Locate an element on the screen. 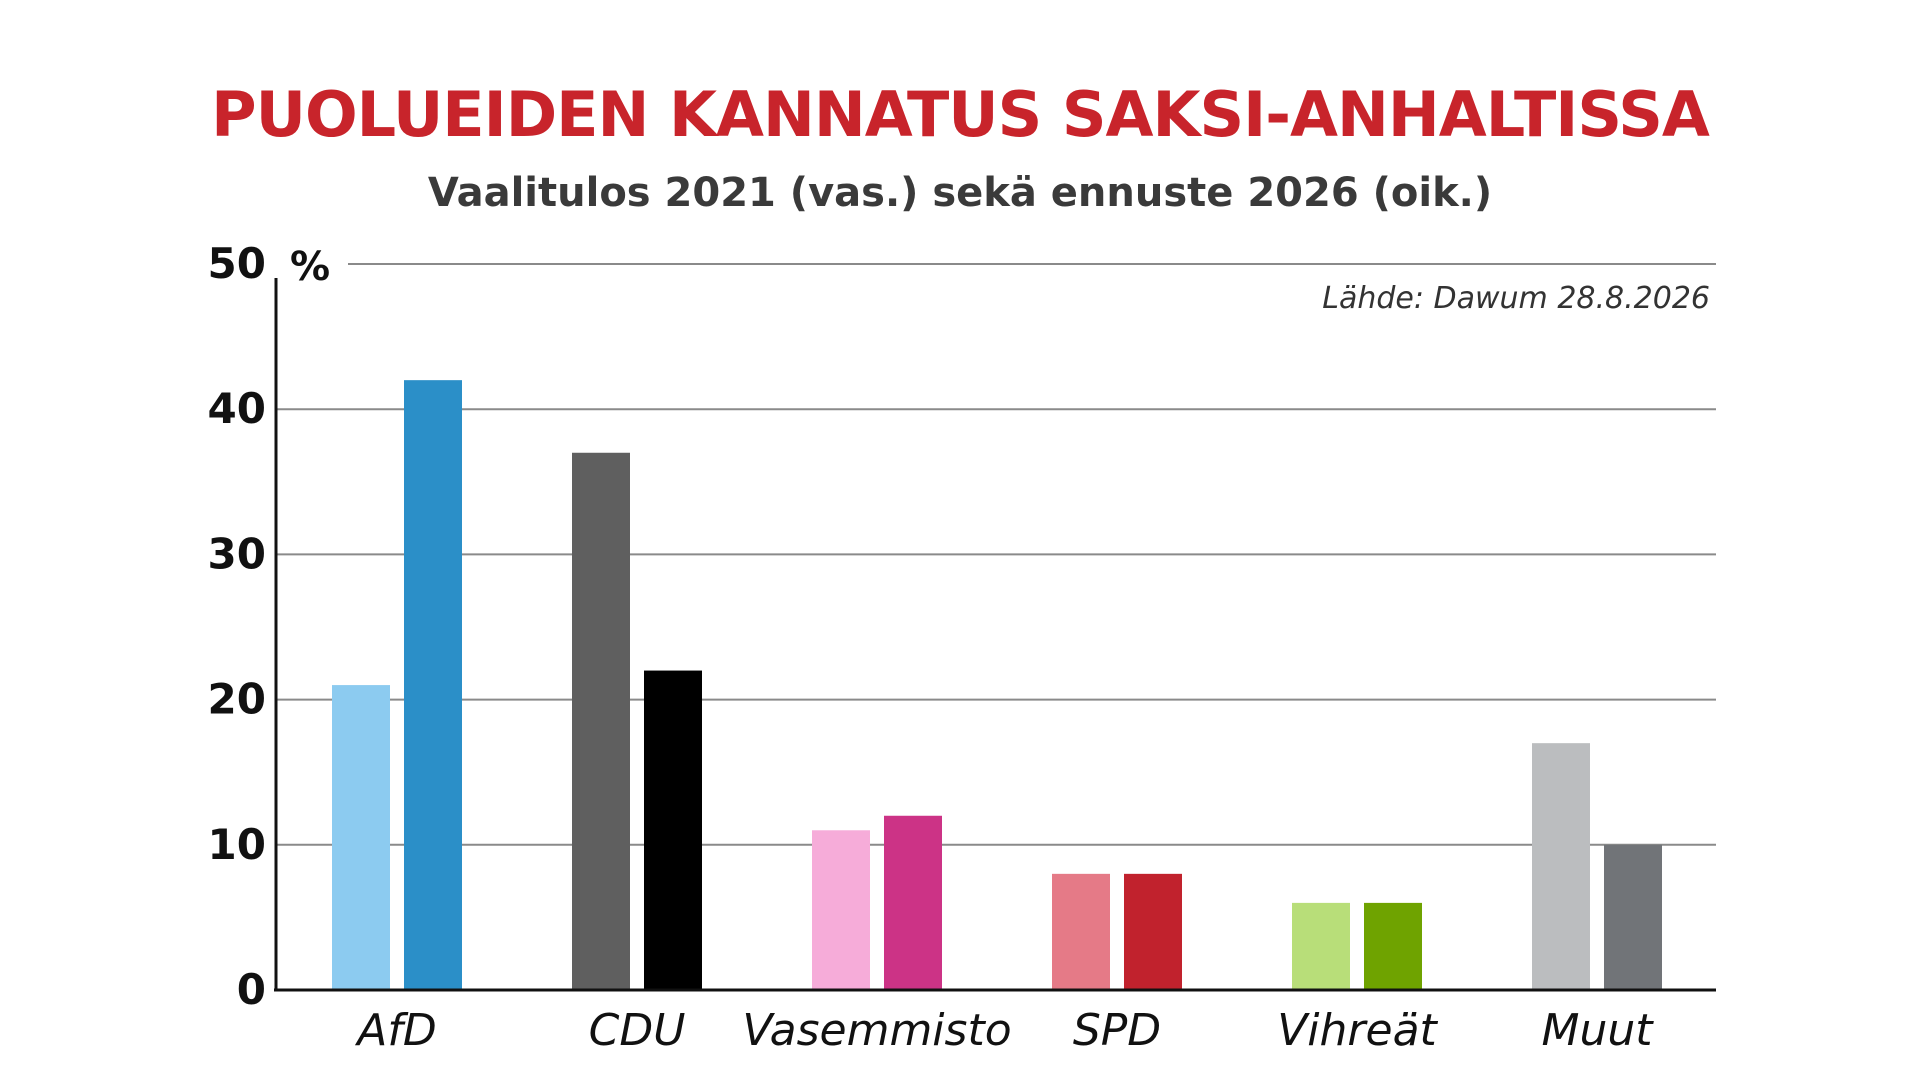 Image resolution: width=1920 pixels, height=1080 pixels. bar-spd-2026 is located at coordinates (1153, 931).